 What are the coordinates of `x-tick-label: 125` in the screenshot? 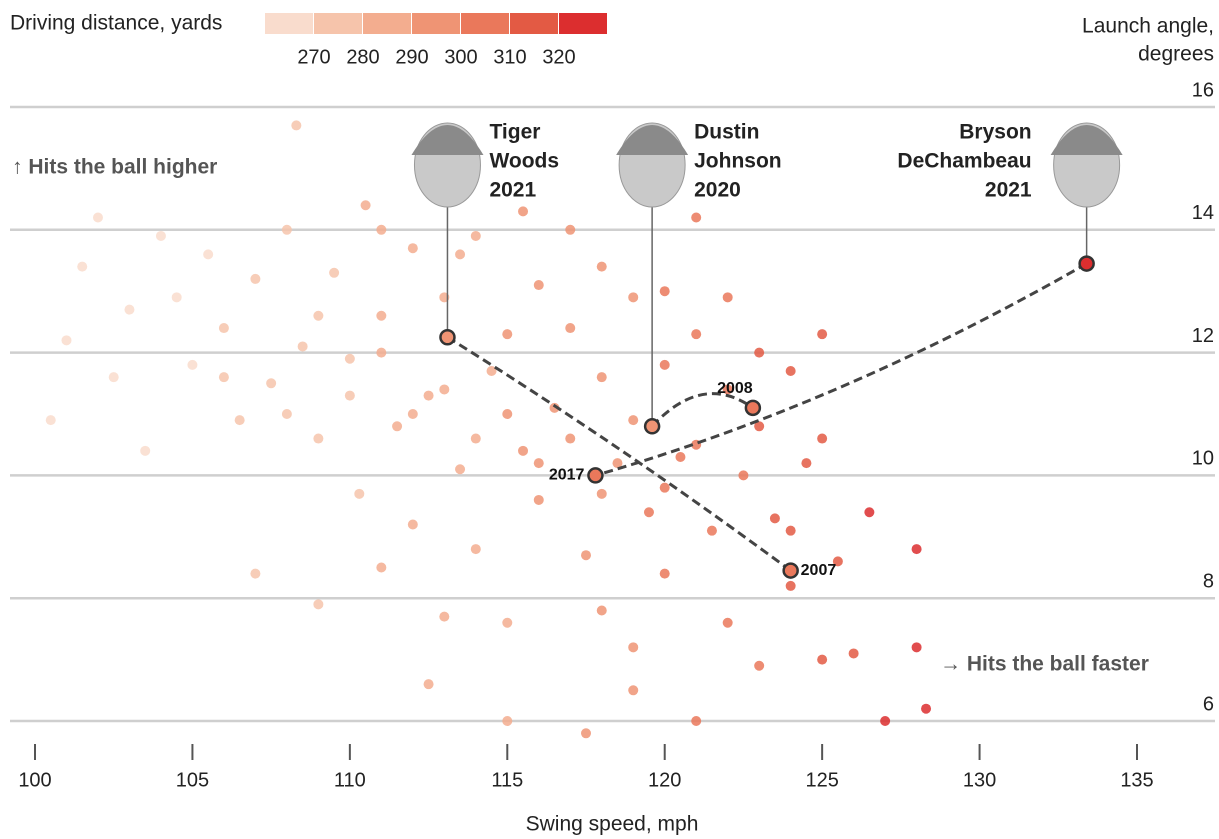 It's located at (821, 780).